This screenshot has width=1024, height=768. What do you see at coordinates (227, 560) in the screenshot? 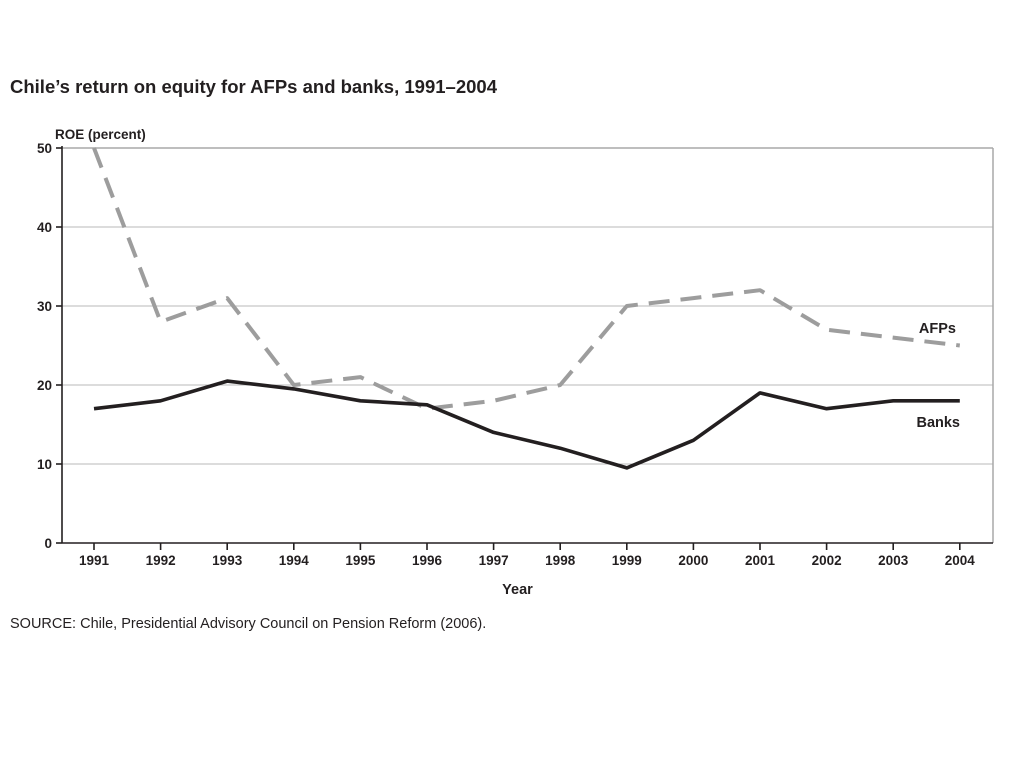
I see `x-tick-label: 1993` at bounding box center [227, 560].